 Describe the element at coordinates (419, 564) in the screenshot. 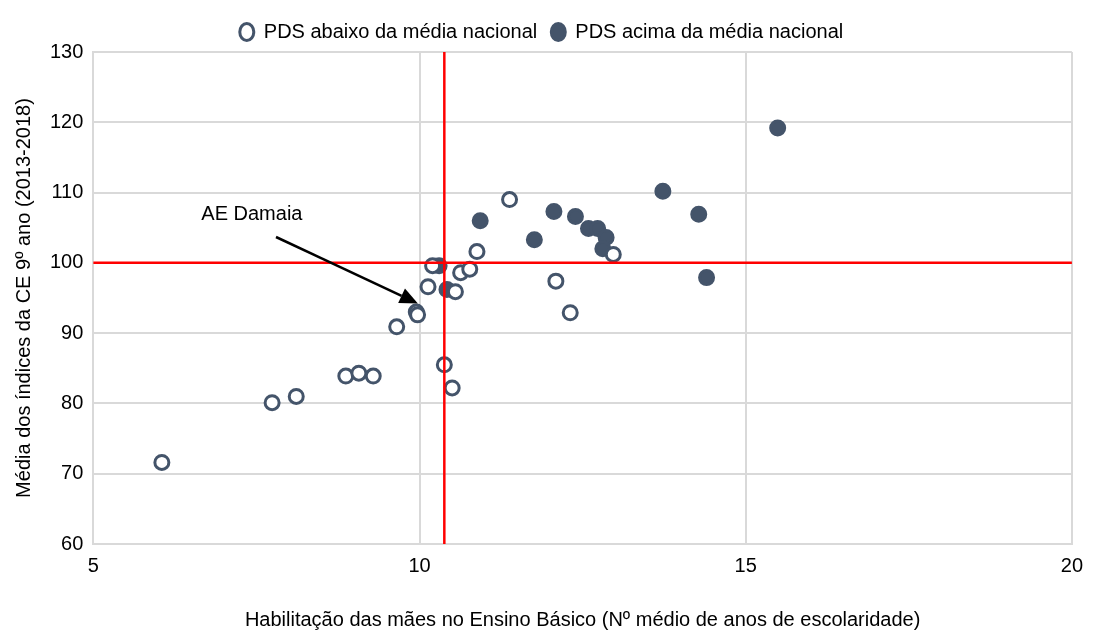

I see `x-tick-label: 10` at that location.